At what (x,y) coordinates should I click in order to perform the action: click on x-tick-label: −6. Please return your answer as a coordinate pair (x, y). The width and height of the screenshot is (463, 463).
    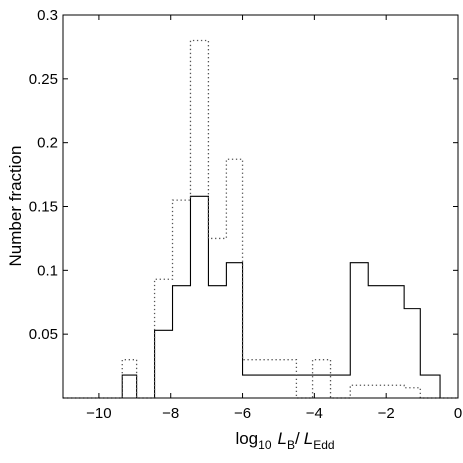
    Looking at the image, I should click on (242, 413).